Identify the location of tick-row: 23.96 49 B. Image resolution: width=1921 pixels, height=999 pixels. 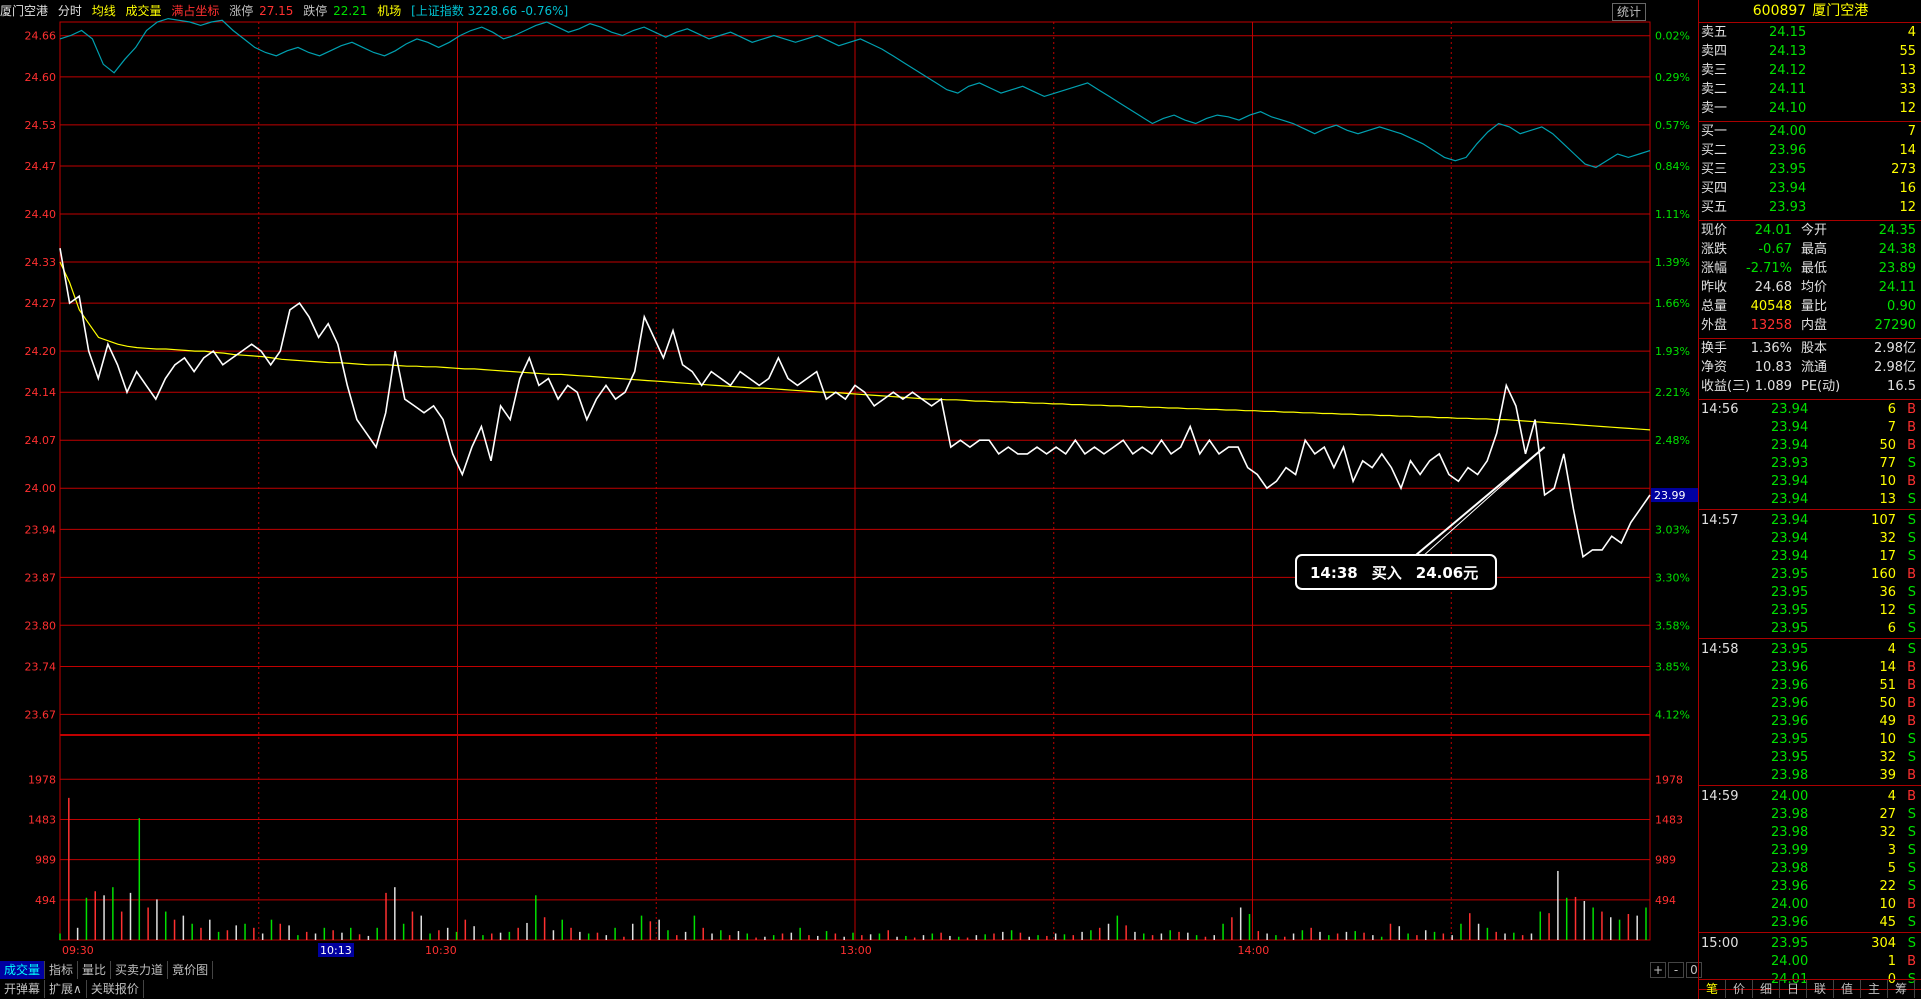
(1810, 721).